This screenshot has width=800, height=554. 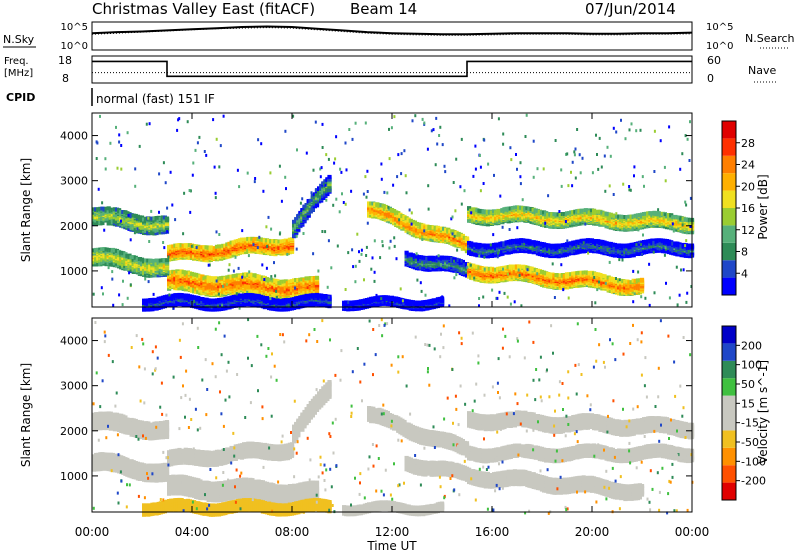 What do you see at coordinates (383, 9) in the screenshot?
I see `beam-label: Beam 14` at bounding box center [383, 9].